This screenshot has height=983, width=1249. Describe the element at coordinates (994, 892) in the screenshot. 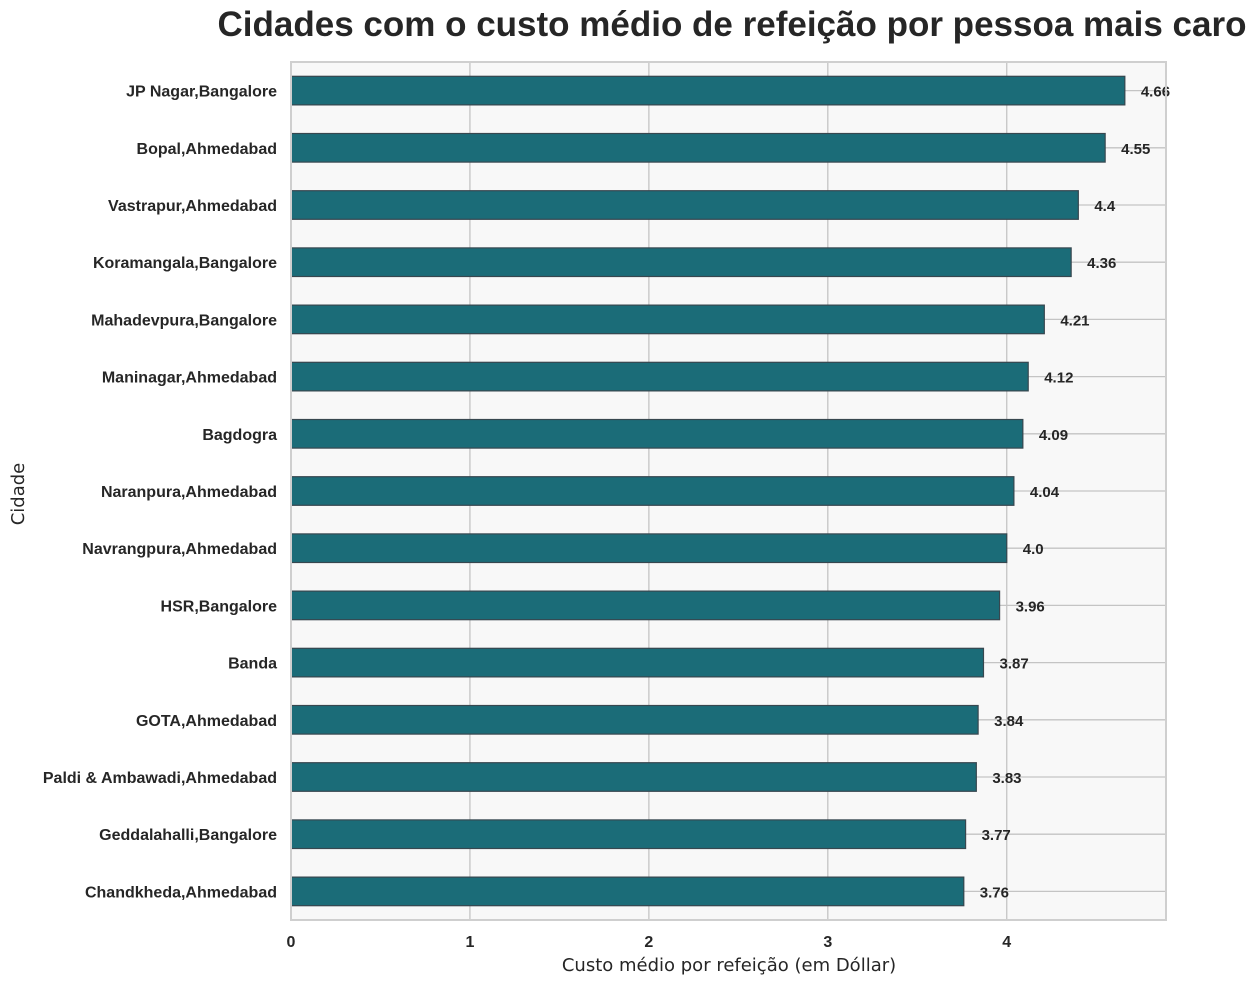

I see `value-label: 3.76` at that location.